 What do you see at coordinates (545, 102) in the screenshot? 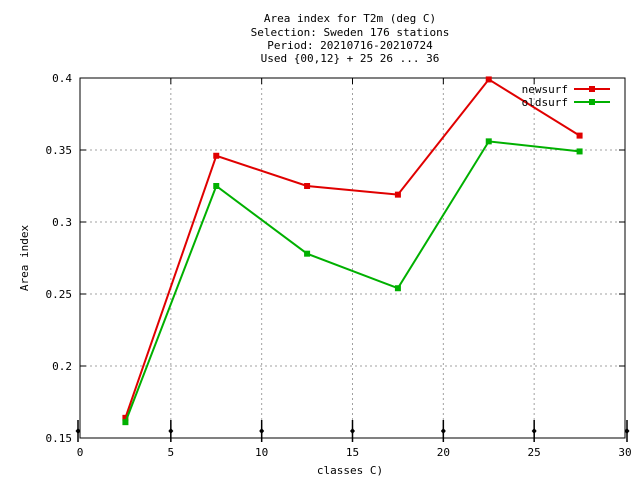
I see `legend-label-oldsurf: oldsurf` at bounding box center [545, 102].